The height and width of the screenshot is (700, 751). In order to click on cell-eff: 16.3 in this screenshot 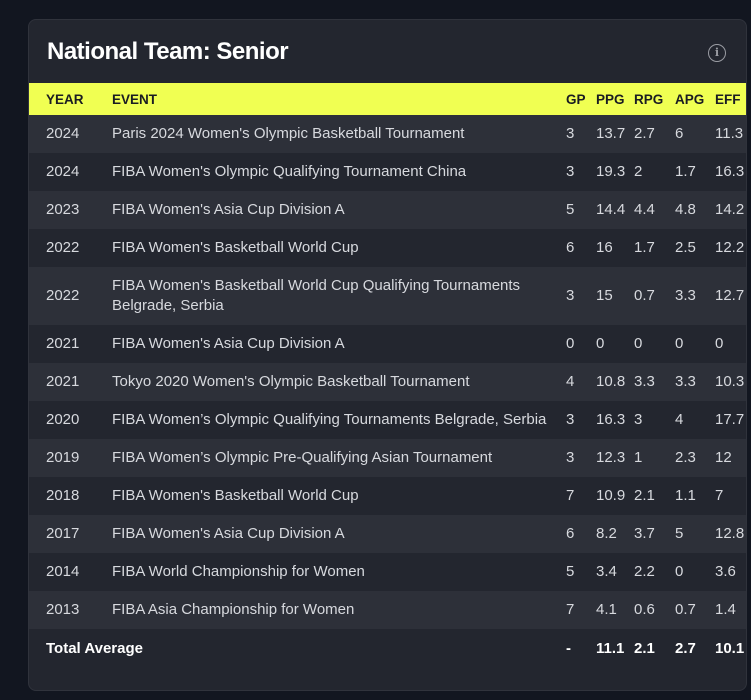, I will do `click(730, 171)`.